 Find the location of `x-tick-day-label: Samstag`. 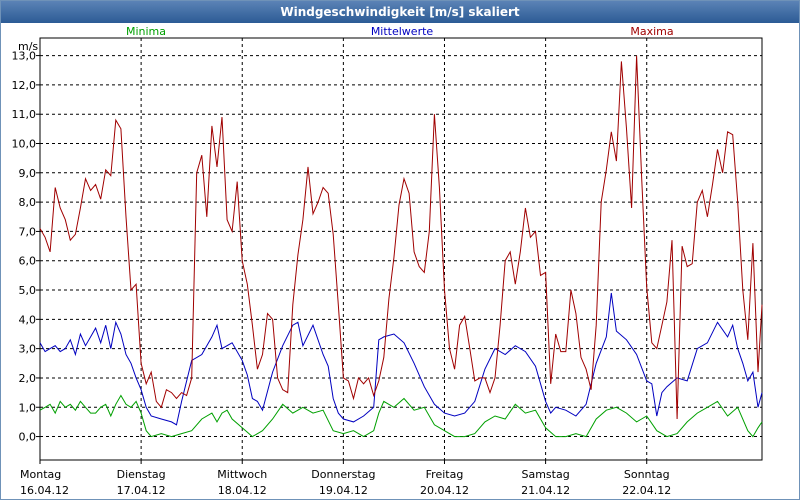

x-tick-day-label: Samstag is located at coordinates (545, 474).